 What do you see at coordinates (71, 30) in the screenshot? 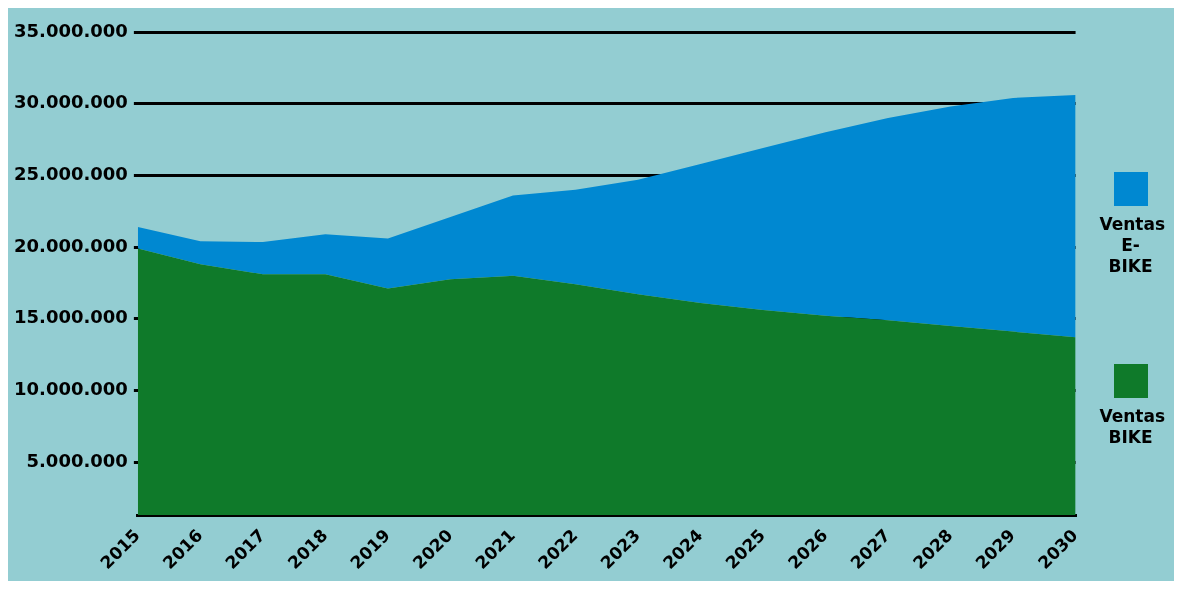
I see `y-tick-label: 35.000.000` at bounding box center [71, 30].